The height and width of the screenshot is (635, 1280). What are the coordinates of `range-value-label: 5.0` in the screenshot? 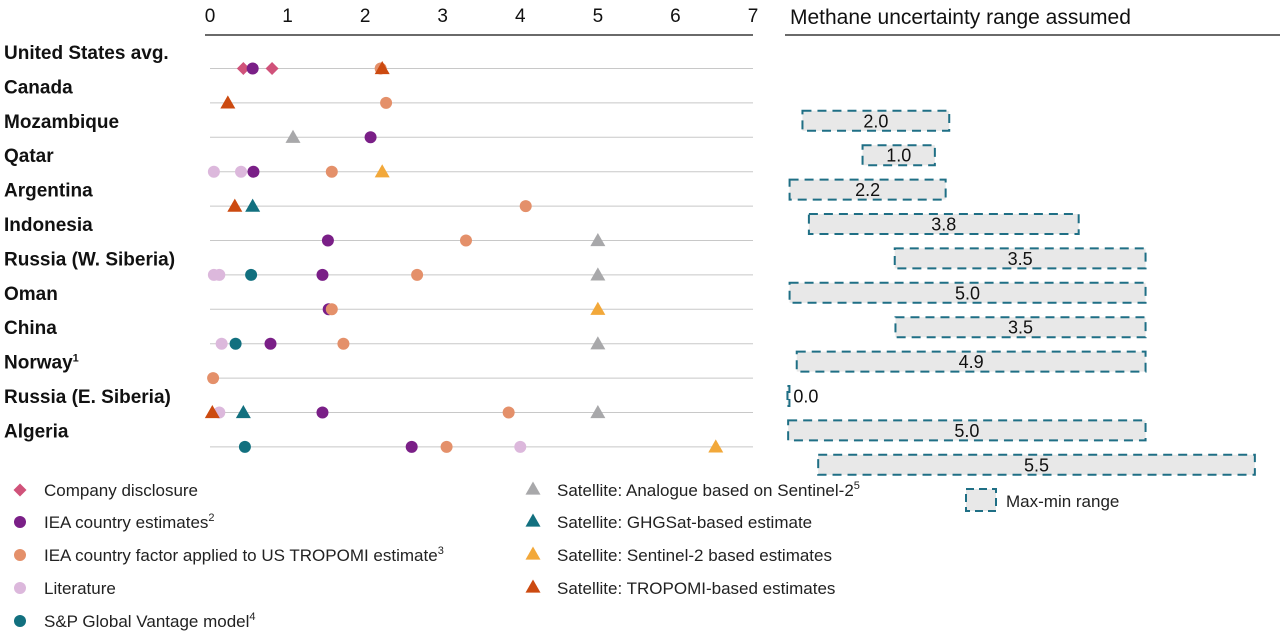 It's located at (967, 293).